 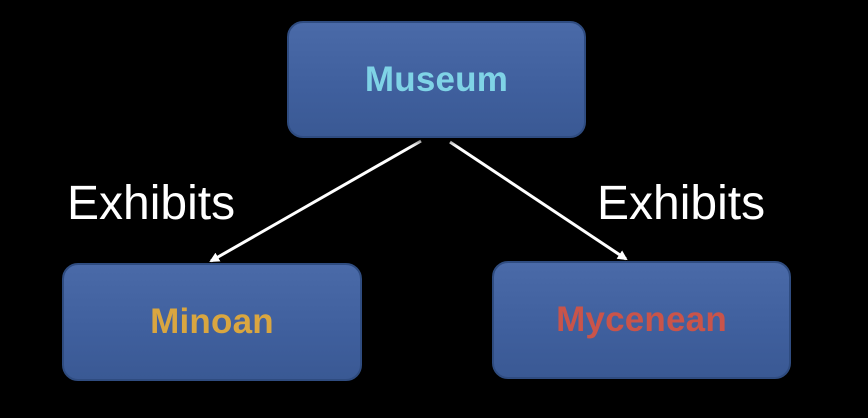 What do you see at coordinates (538, 200) in the screenshot?
I see `edge-arrow-museum-to-mycenean` at bounding box center [538, 200].